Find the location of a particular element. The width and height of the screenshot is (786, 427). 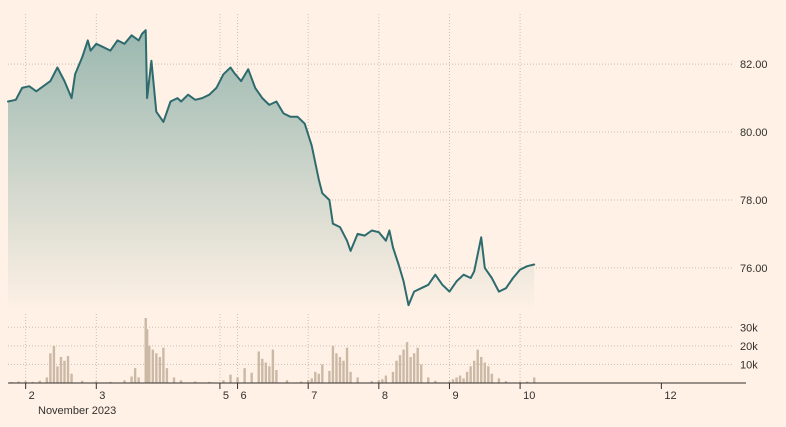

price-tick-label: 82.00 is located at coordinates (754, 65).